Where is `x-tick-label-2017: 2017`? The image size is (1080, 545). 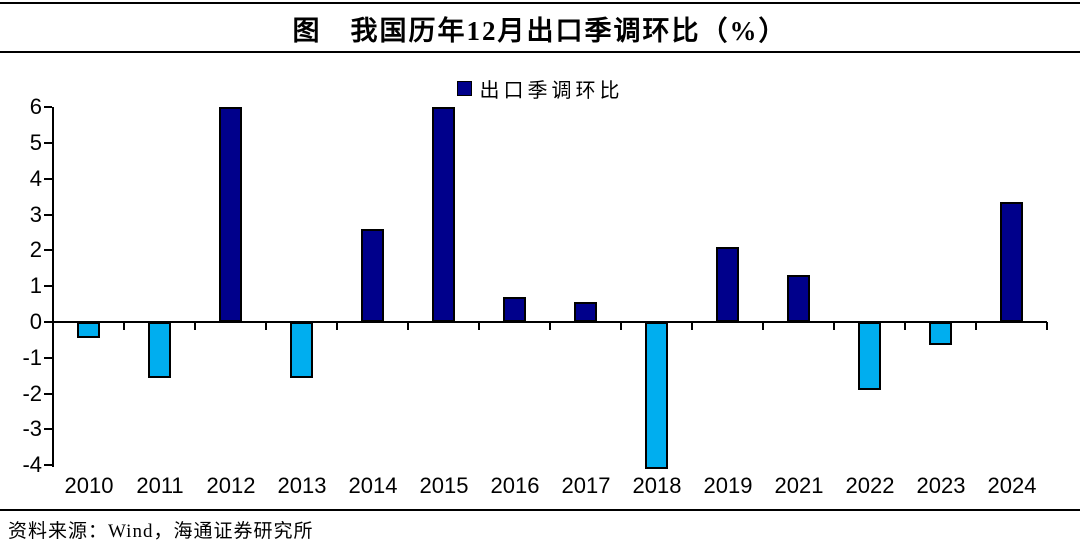 x-tick-label-2017: 2017 is located at coordinates (586, 485).